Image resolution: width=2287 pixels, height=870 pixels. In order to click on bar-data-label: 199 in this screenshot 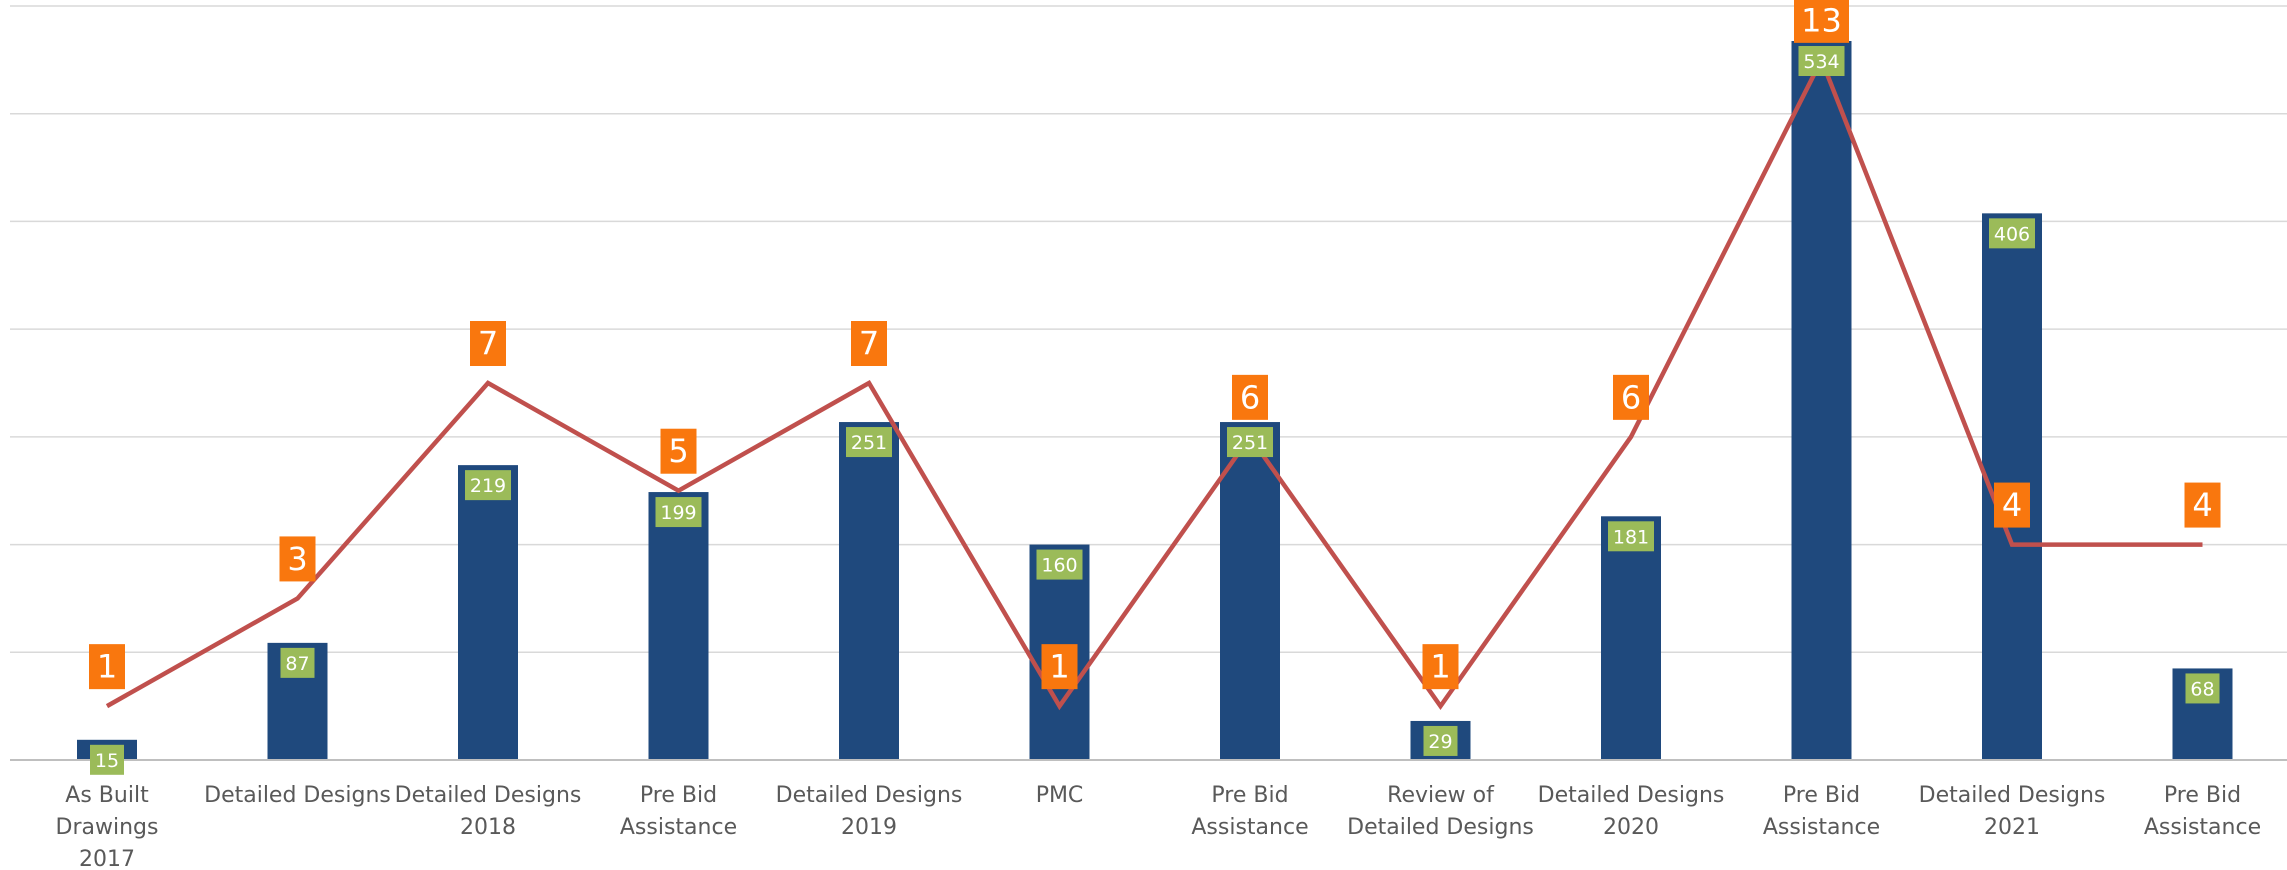, I will do `click(678, 512)`.